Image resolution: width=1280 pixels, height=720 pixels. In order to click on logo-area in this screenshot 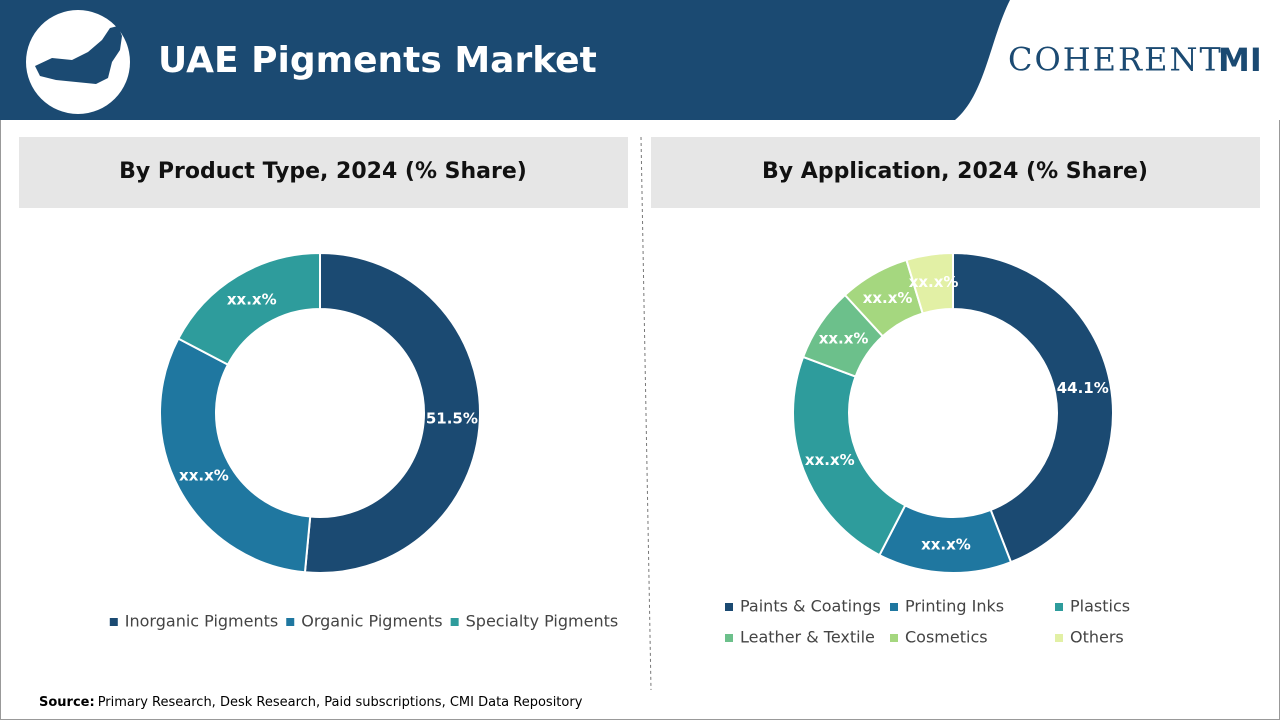, I will do `click(1117, 60)`.